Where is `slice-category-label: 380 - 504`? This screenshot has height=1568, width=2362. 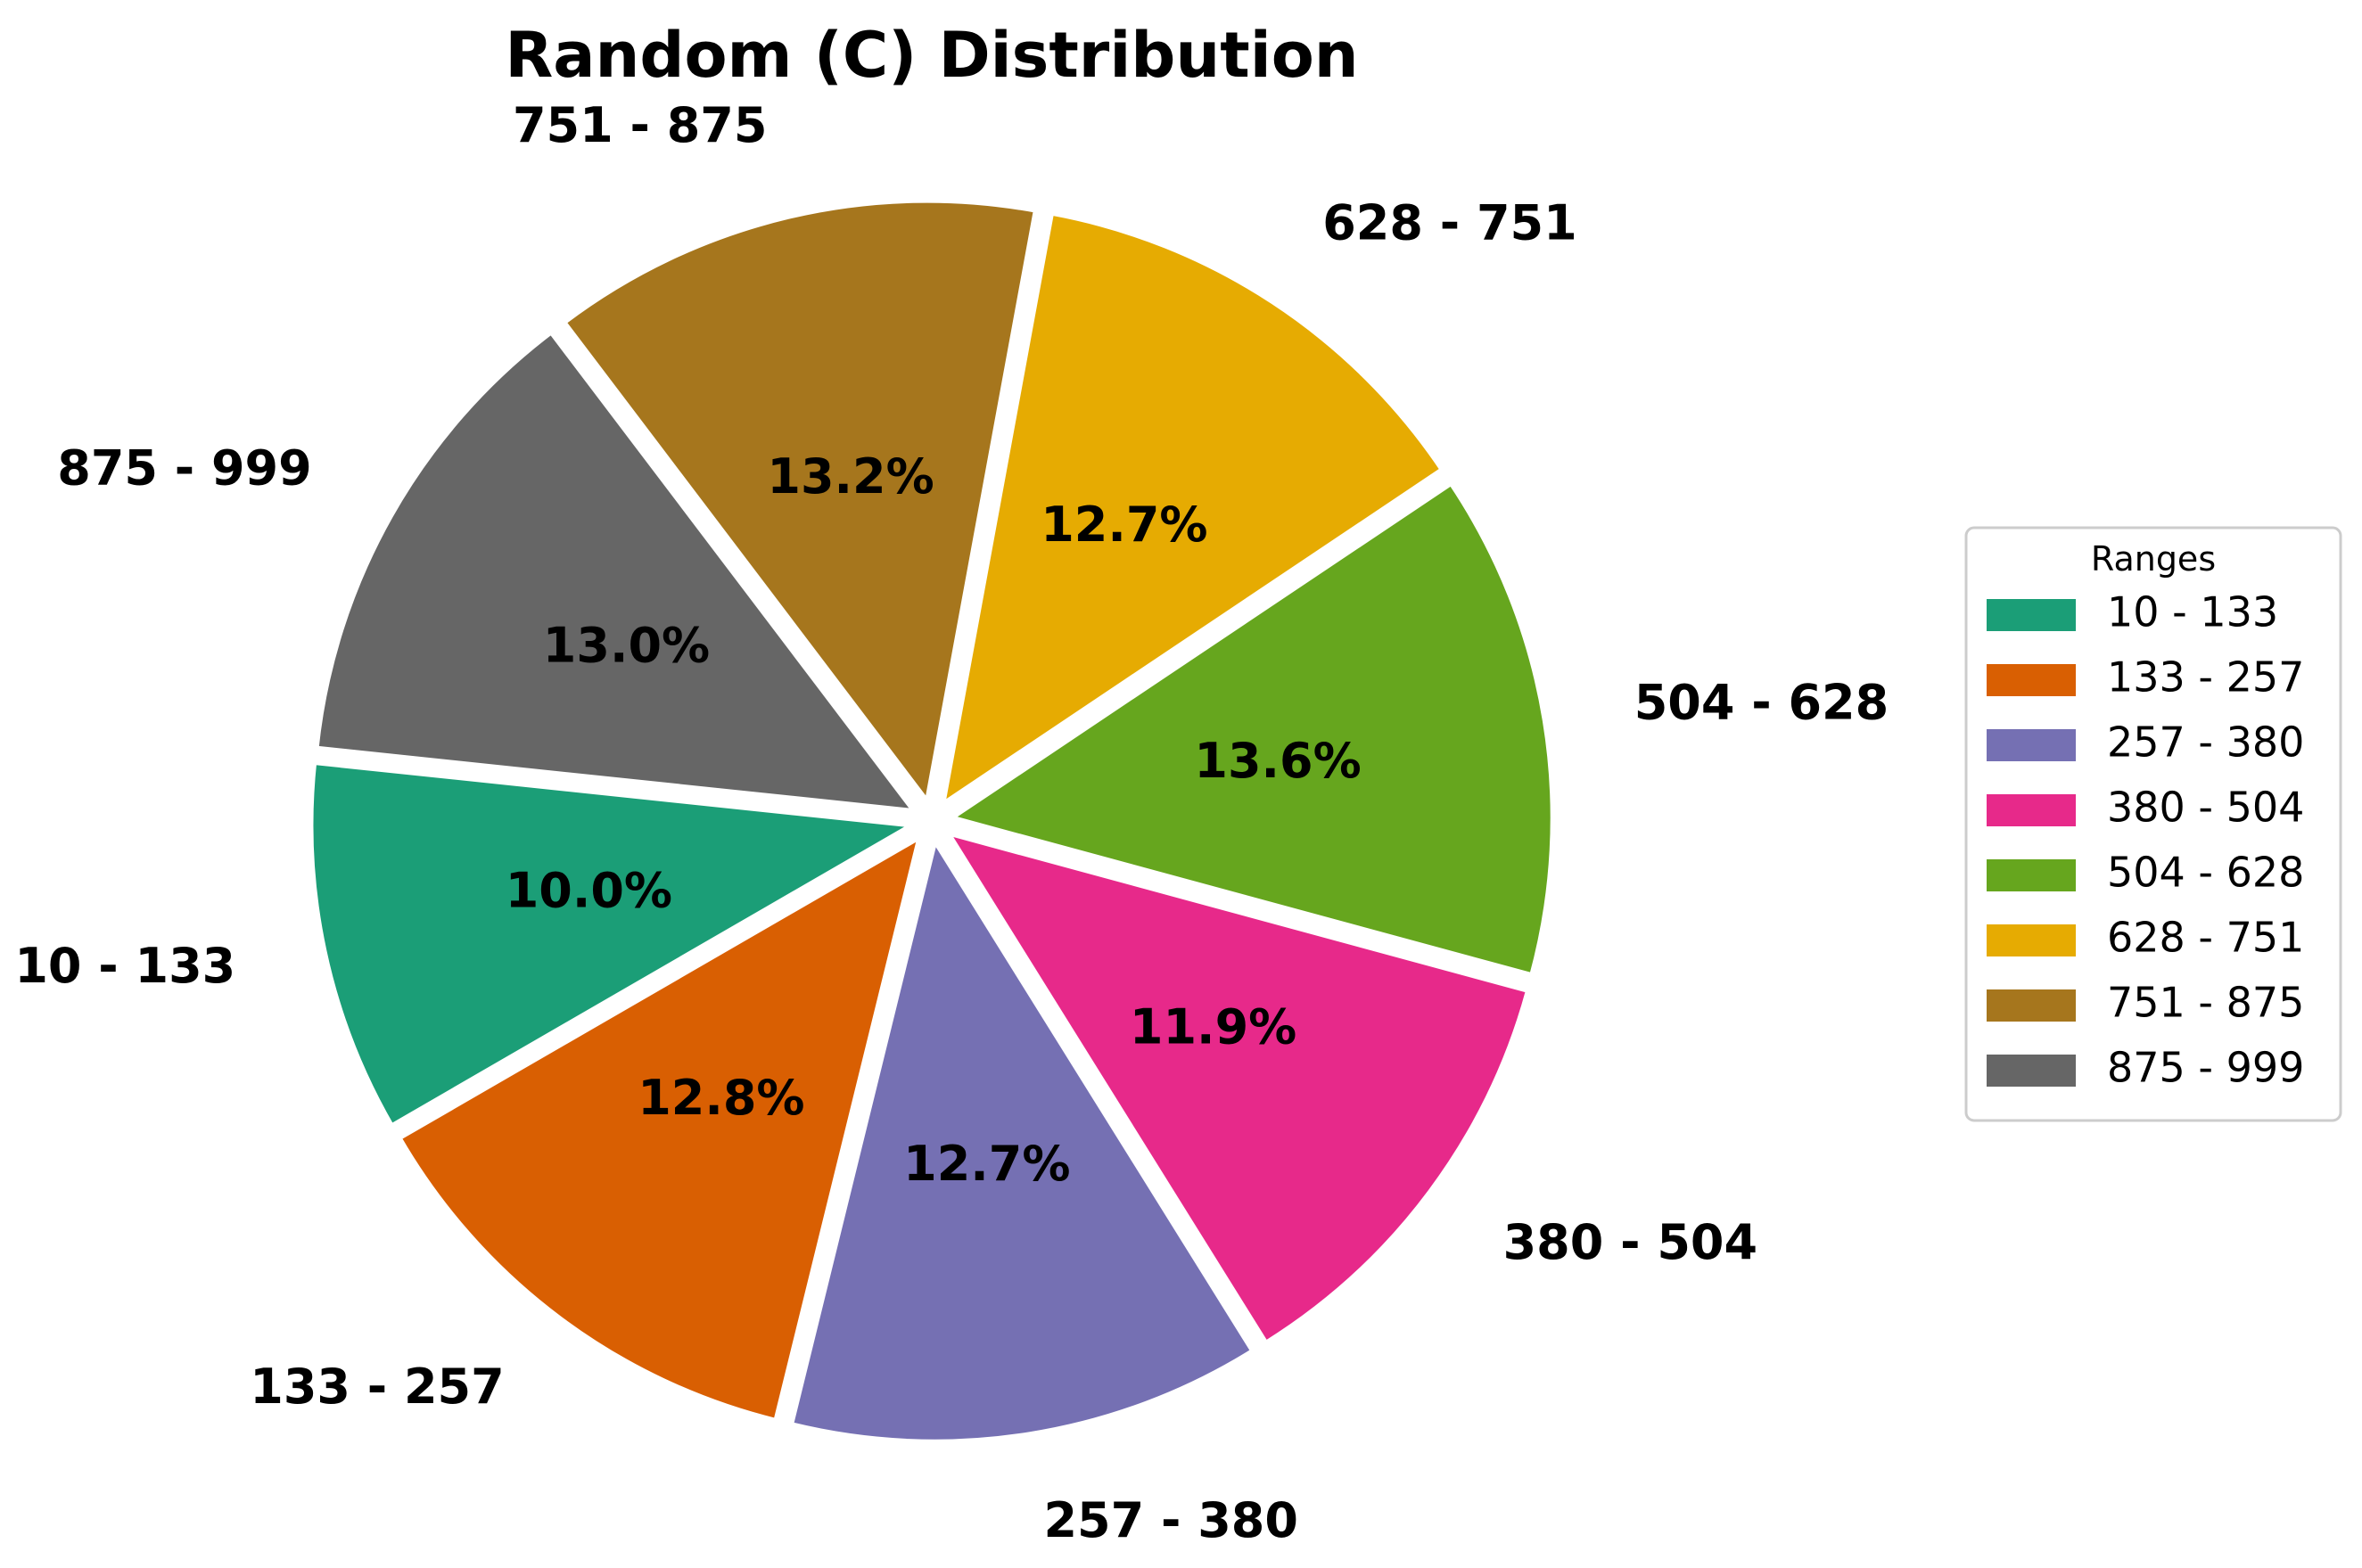
slice-category-label: 380 - 504 is located at coordinates (1630, 1242).